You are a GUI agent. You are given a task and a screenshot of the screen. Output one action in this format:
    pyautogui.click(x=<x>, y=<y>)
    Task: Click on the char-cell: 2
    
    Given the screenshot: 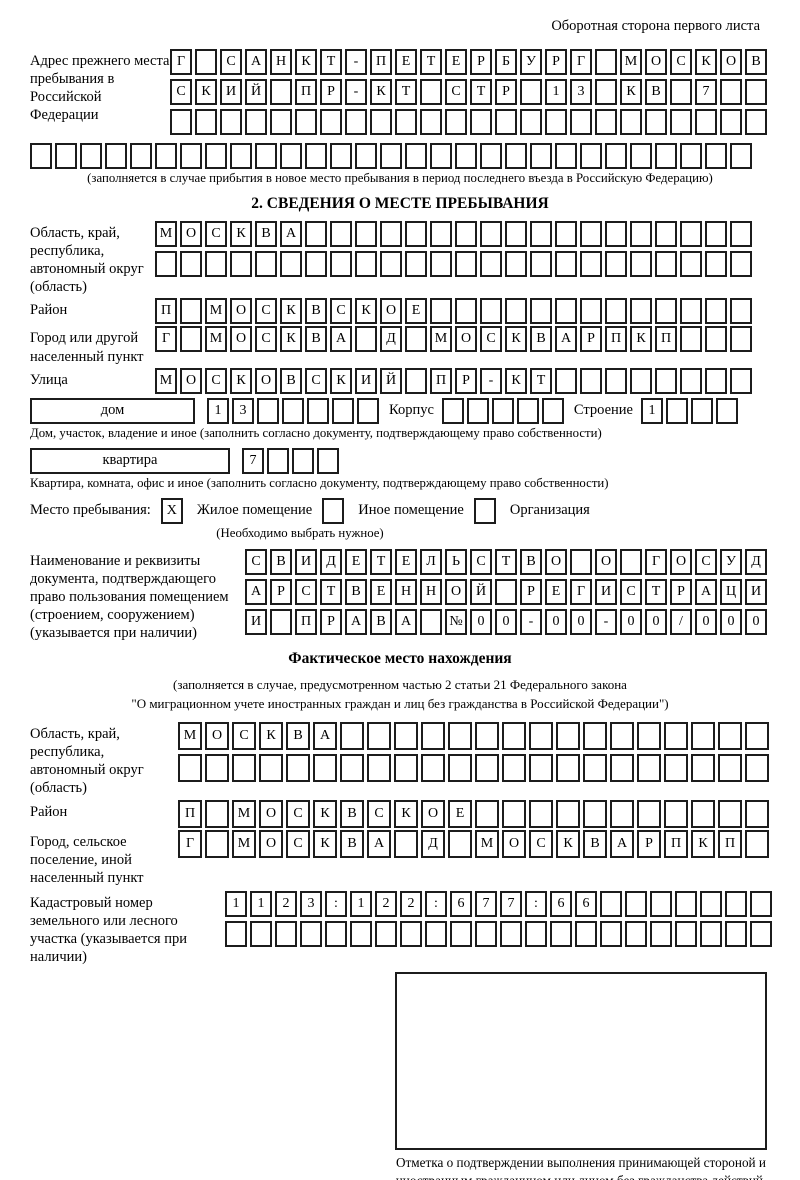 What is the action you would take?
    pyautogui.click(x=411, y=903)
    